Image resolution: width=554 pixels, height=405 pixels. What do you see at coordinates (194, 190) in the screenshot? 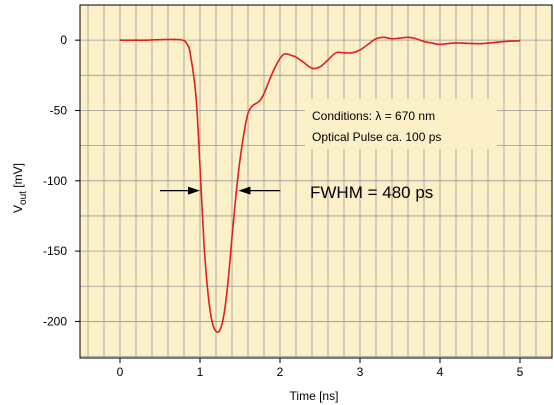
I see `fwhm-left-arrowhead` at bounding box center [194, 190].